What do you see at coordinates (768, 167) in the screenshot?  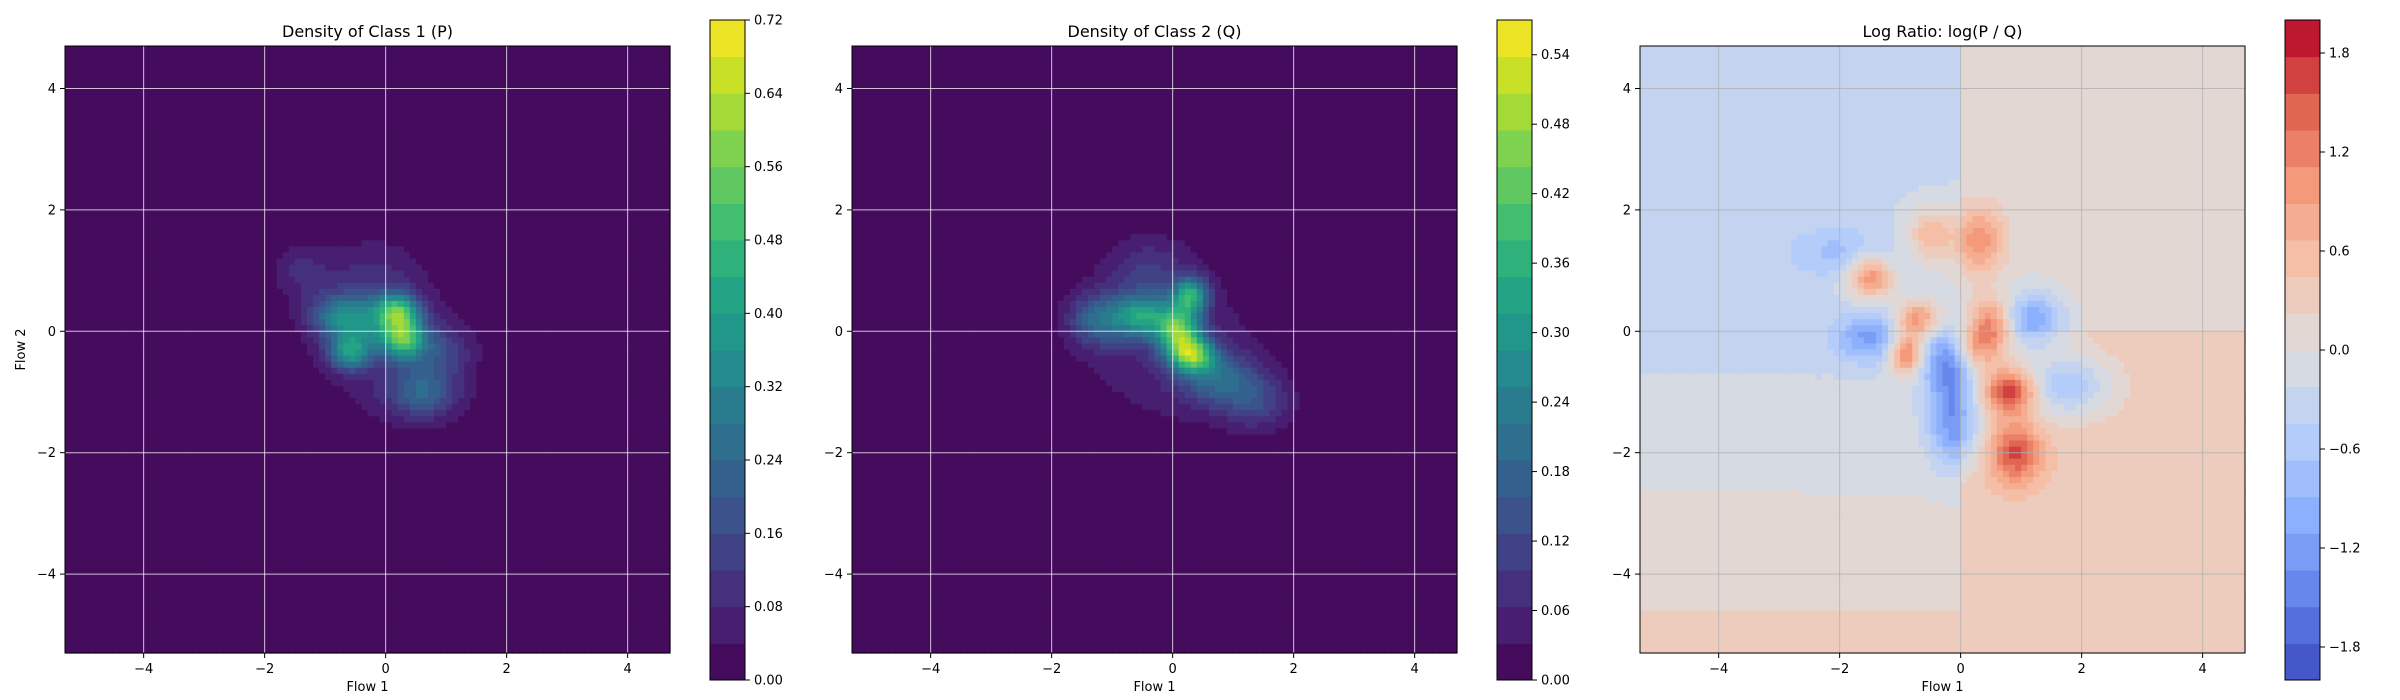 I see `colorbar-tick-label: 0.56` at bounding box center [768, 167].